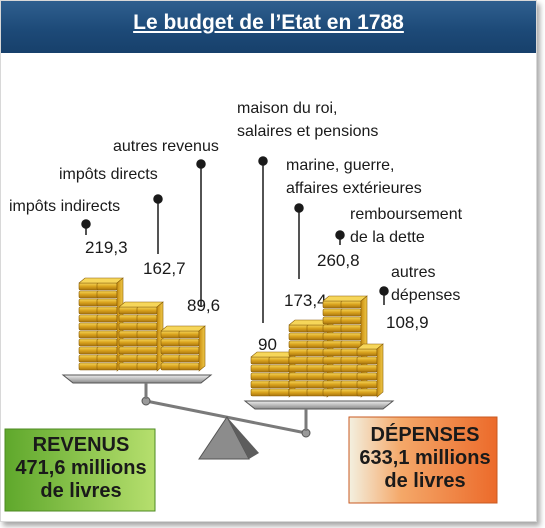 This screenshot has width=545, height=528. What do you see at coordinates (323, 239) in the screenshot?
I see `leader-lines-depenses` at bounding box center [323, 239].